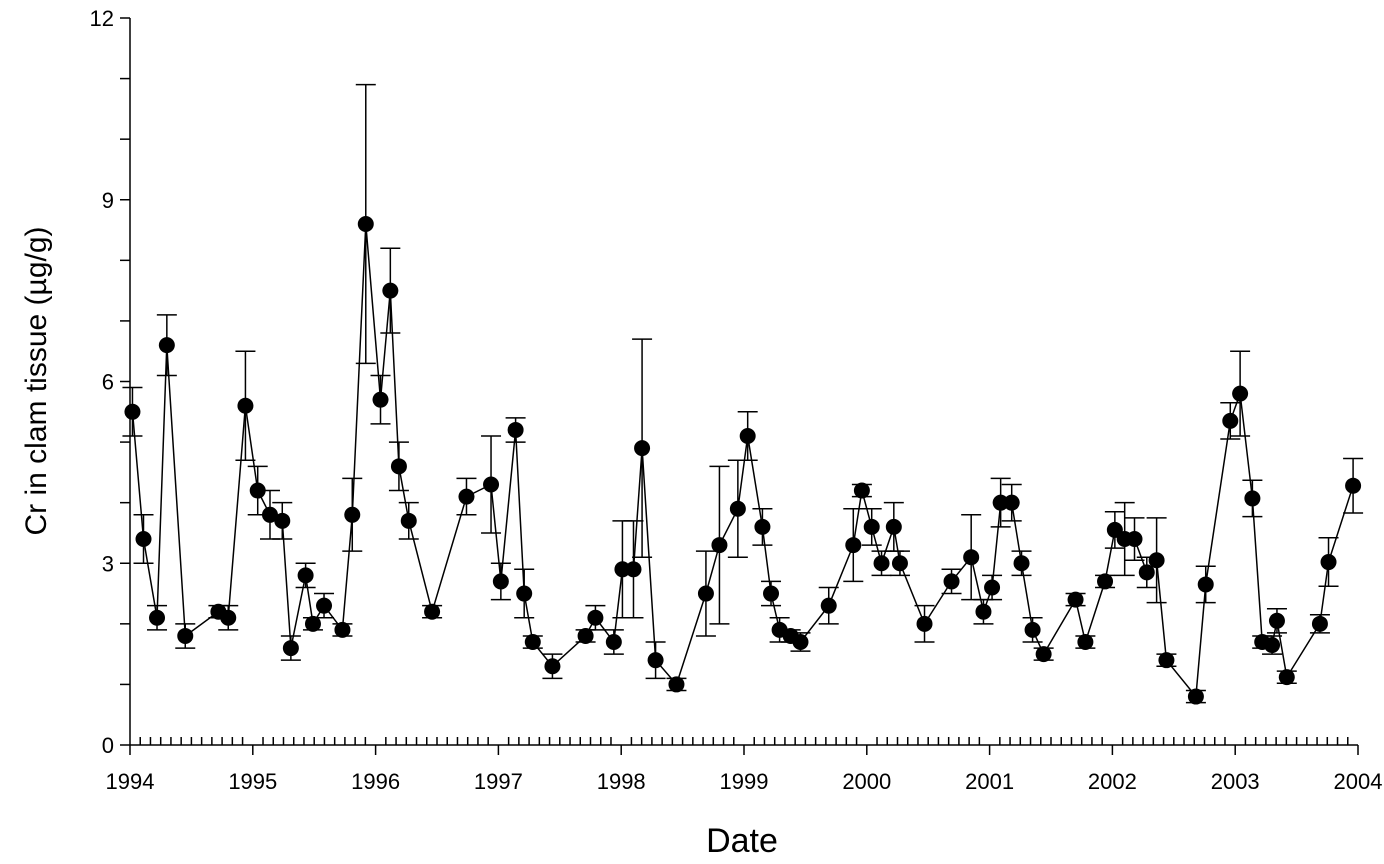  I want to click on x-tick-label: 2003, so click(1235, 781).